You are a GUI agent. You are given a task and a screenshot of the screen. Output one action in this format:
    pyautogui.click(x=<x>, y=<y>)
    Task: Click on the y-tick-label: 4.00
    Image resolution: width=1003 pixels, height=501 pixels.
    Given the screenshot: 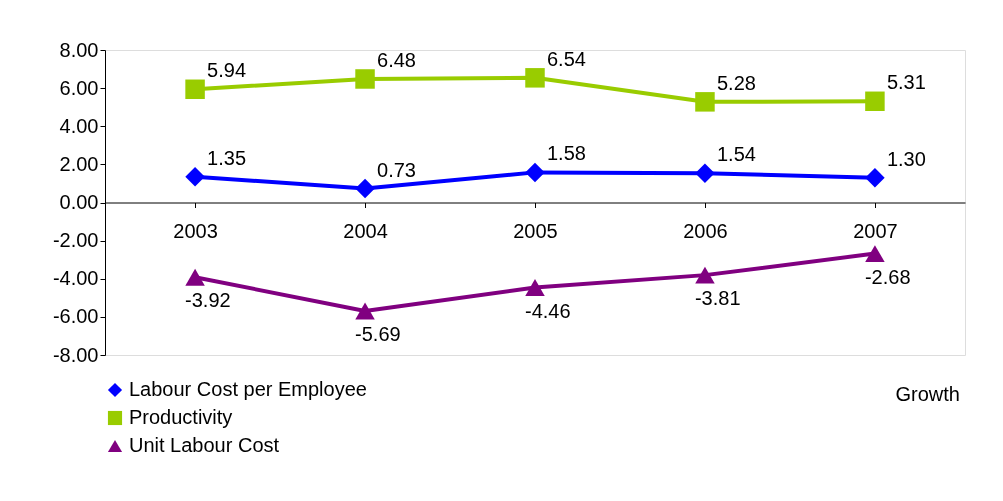 What is the action you would take?
    pyautogui.click(x=79, y=125)
    